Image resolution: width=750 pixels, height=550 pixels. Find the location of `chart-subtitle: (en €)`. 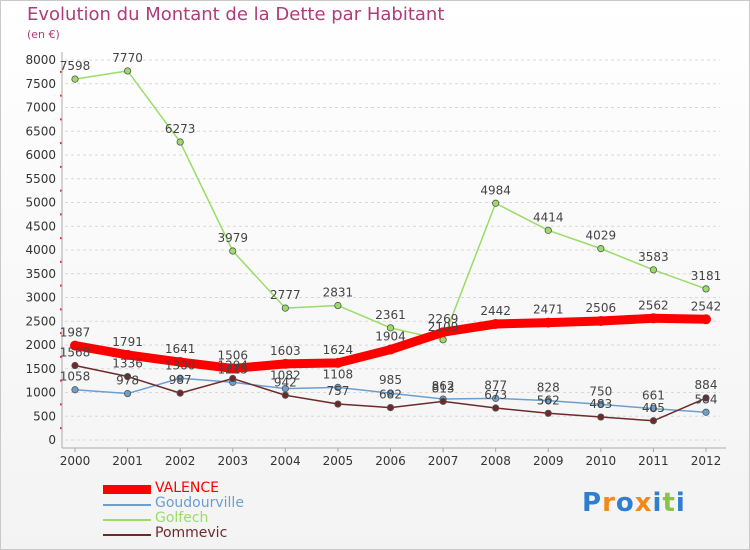

chart-subtitle: (en €) is located at coordinates (43, 34).